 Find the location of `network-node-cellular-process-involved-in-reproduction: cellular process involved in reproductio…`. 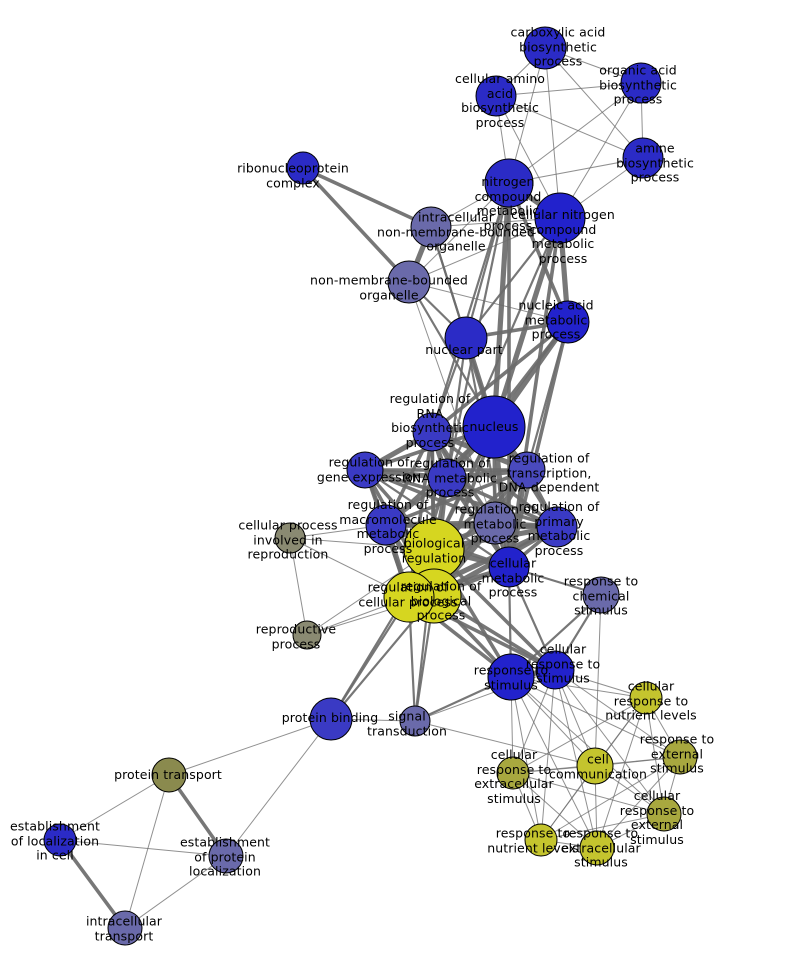

network-node-cellular-process-involved-in-reproduction: cellular process involved in reproductio… is located at coordinates (290, 538).